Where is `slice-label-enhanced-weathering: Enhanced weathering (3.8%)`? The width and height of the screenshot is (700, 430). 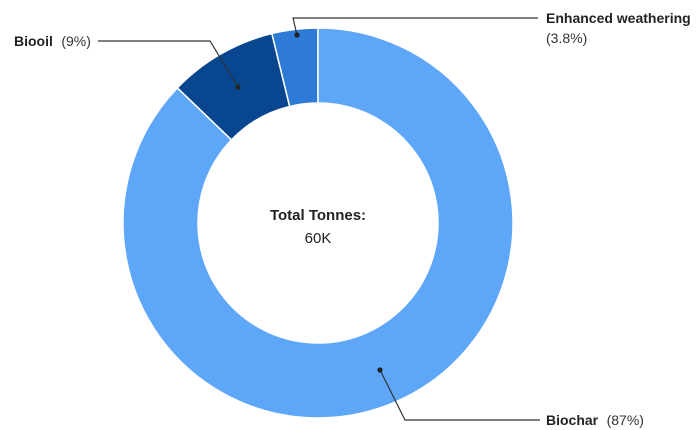 slice-label-enhanced-weathering: Enhanced weathering (3.8%) is located at coordinates (491, 28).